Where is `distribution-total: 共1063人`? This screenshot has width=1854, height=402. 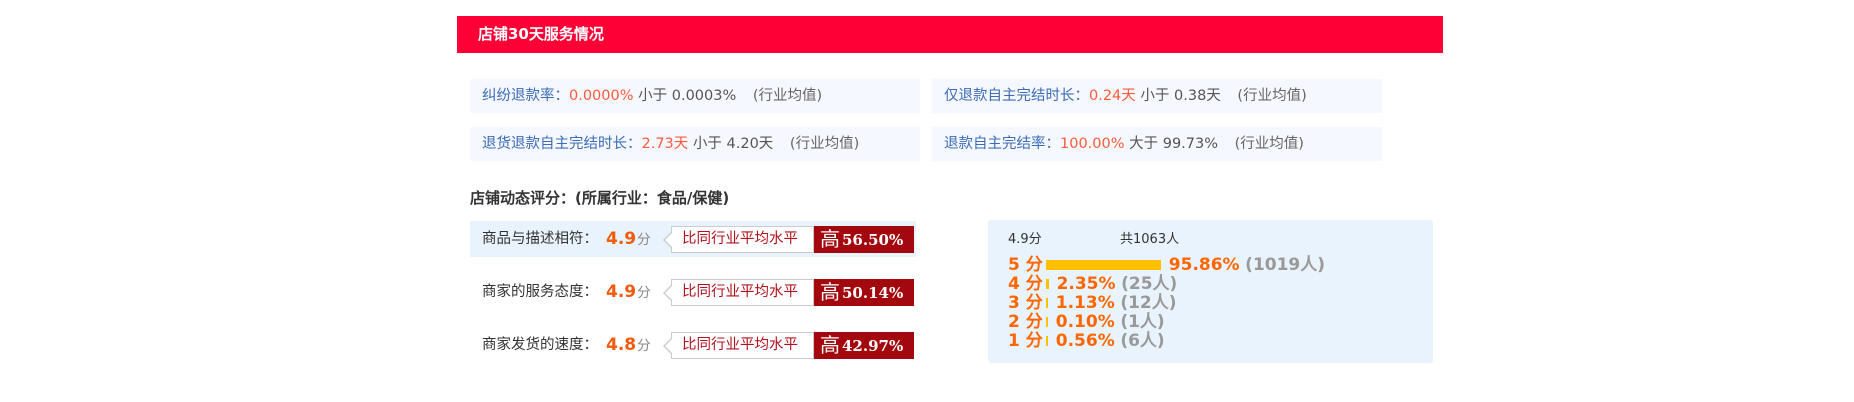 distribution-total: 共1063人 is located at coordinates (1150, 239).